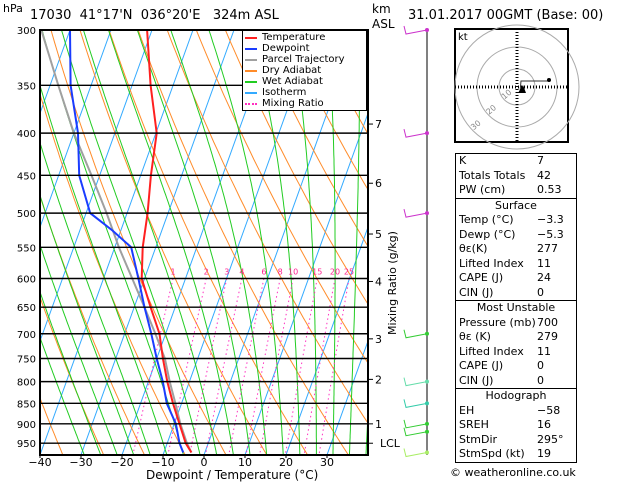  What do you see at coordinates (80, 462) in the screenshot?
I see `x-tick-label: −30` at bounding box center [80, 462].